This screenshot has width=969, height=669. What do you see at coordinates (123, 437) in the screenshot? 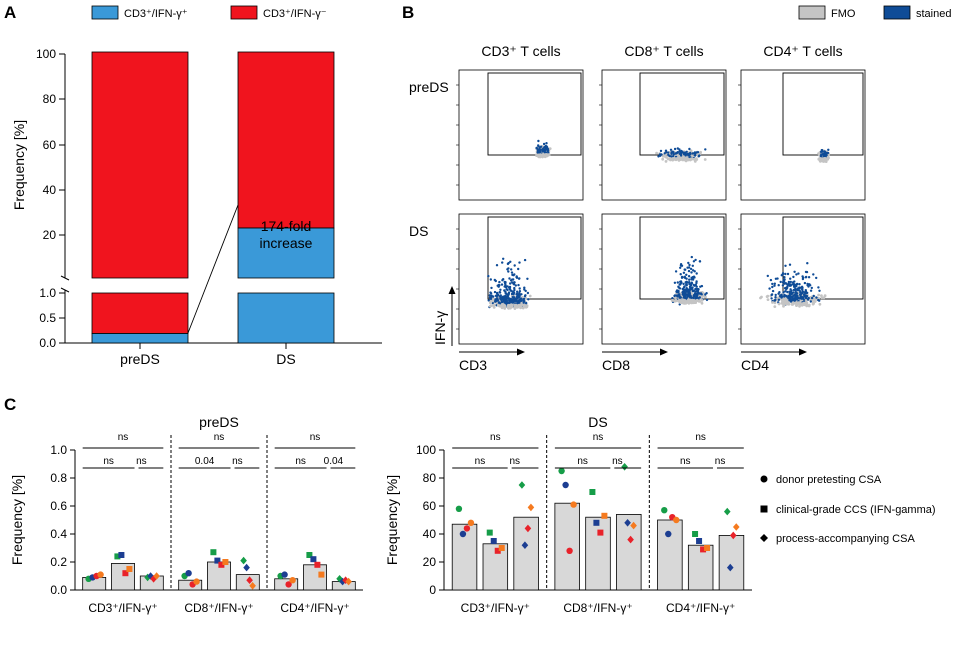
I see `c-sig-top: ns` at bounding box center [123, 437].